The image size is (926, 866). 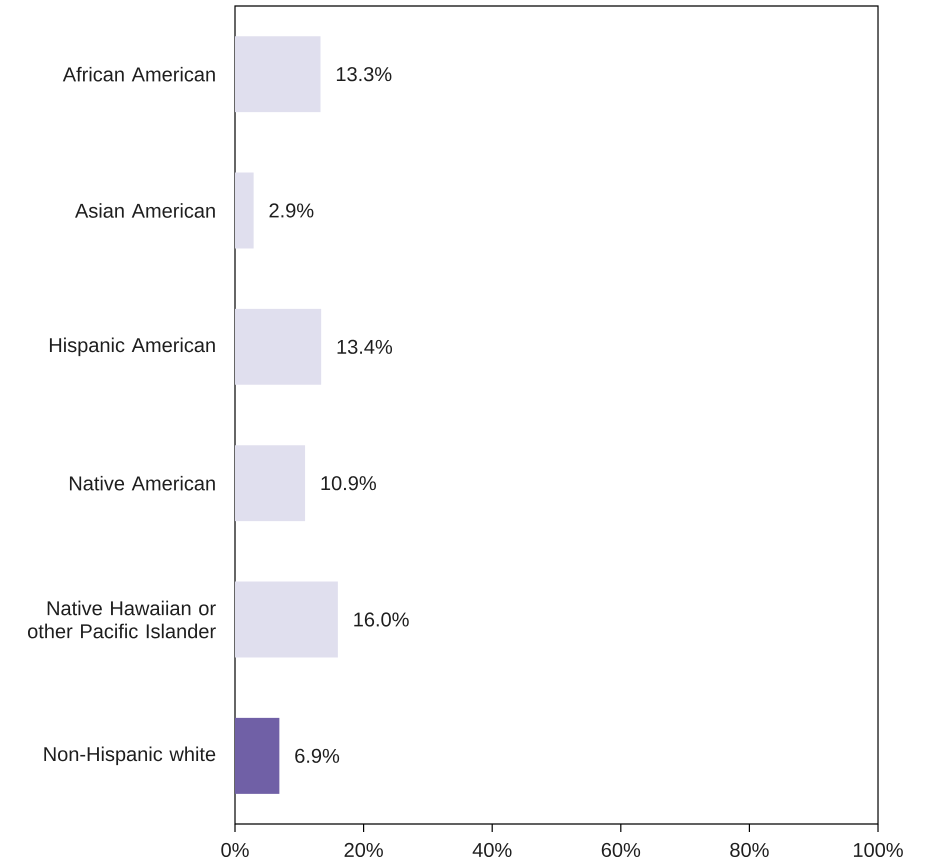 What do you see at coordinates (132, 347) in the screenshot?
I see `y-tick-label: Hispanic American` at bounding box center [132, 347].